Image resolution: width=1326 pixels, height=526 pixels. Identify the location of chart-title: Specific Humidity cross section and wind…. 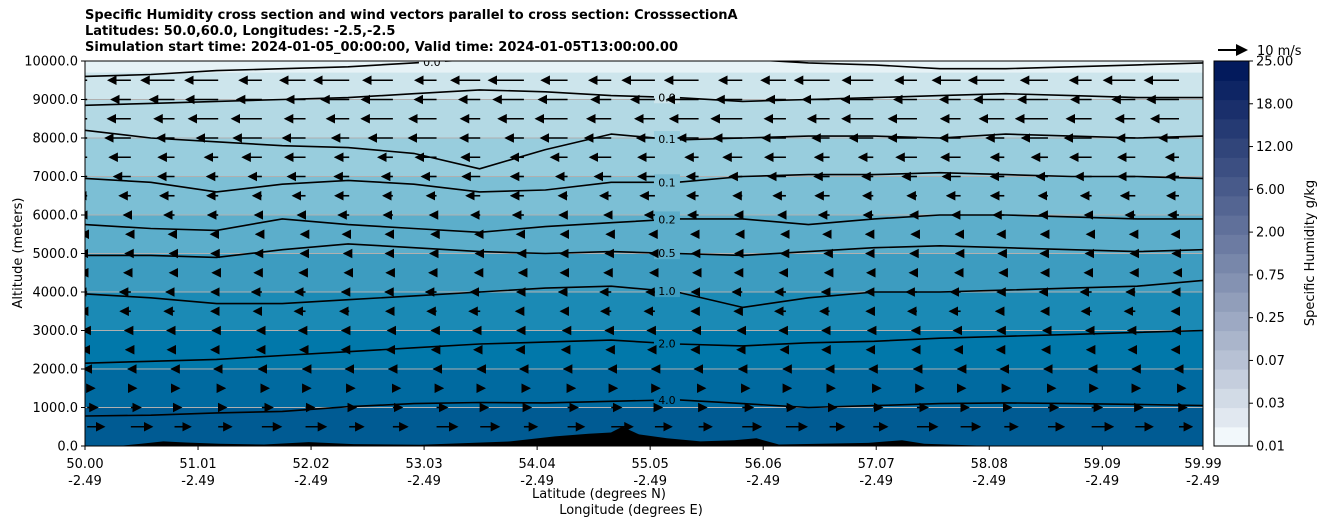
(411, 32).